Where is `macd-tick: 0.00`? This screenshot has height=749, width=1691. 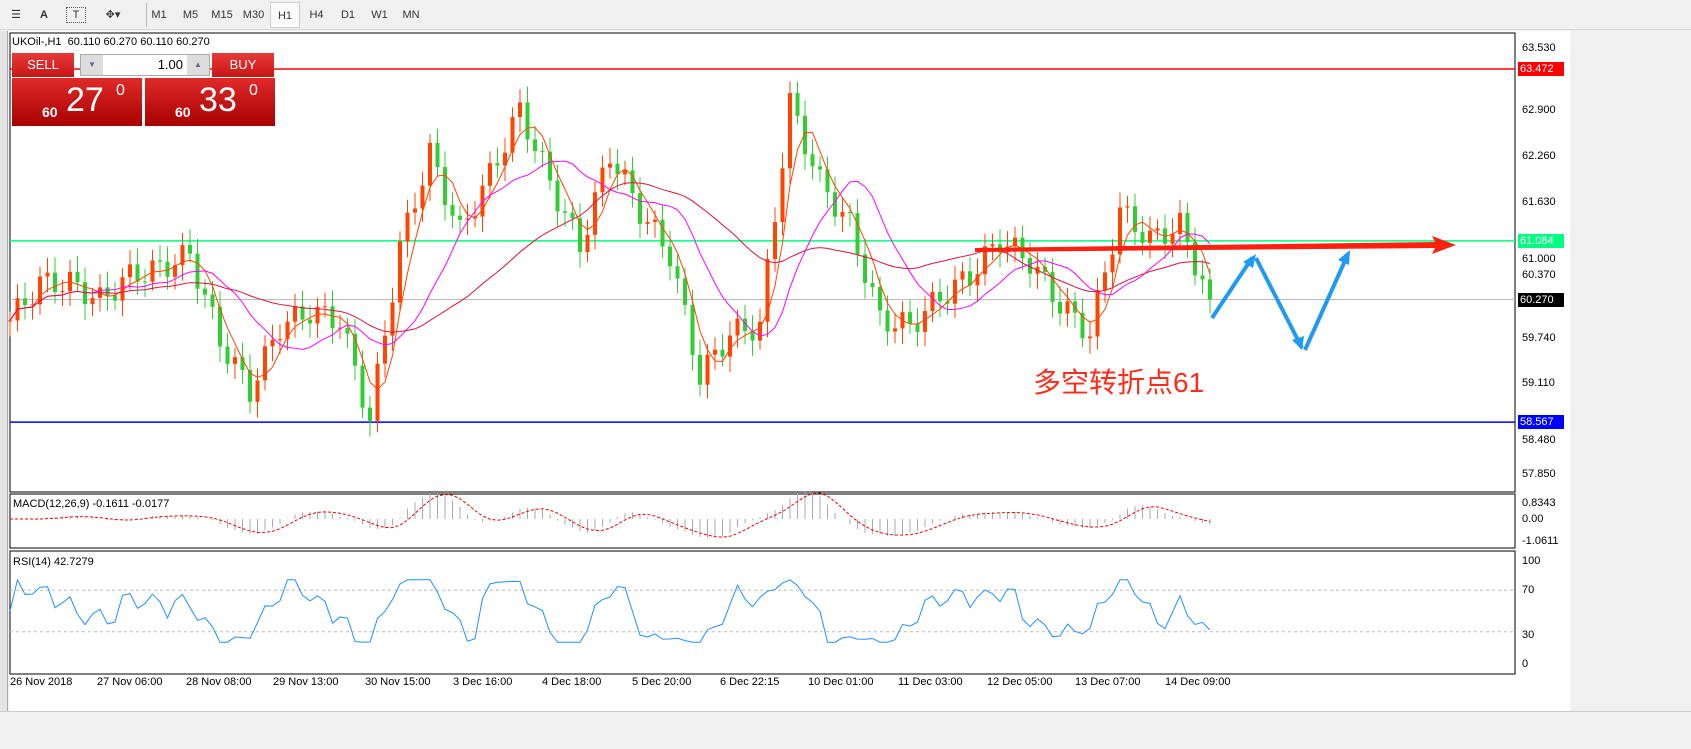 macd-tick: 0.00 is located at coordinates (1533, 519).